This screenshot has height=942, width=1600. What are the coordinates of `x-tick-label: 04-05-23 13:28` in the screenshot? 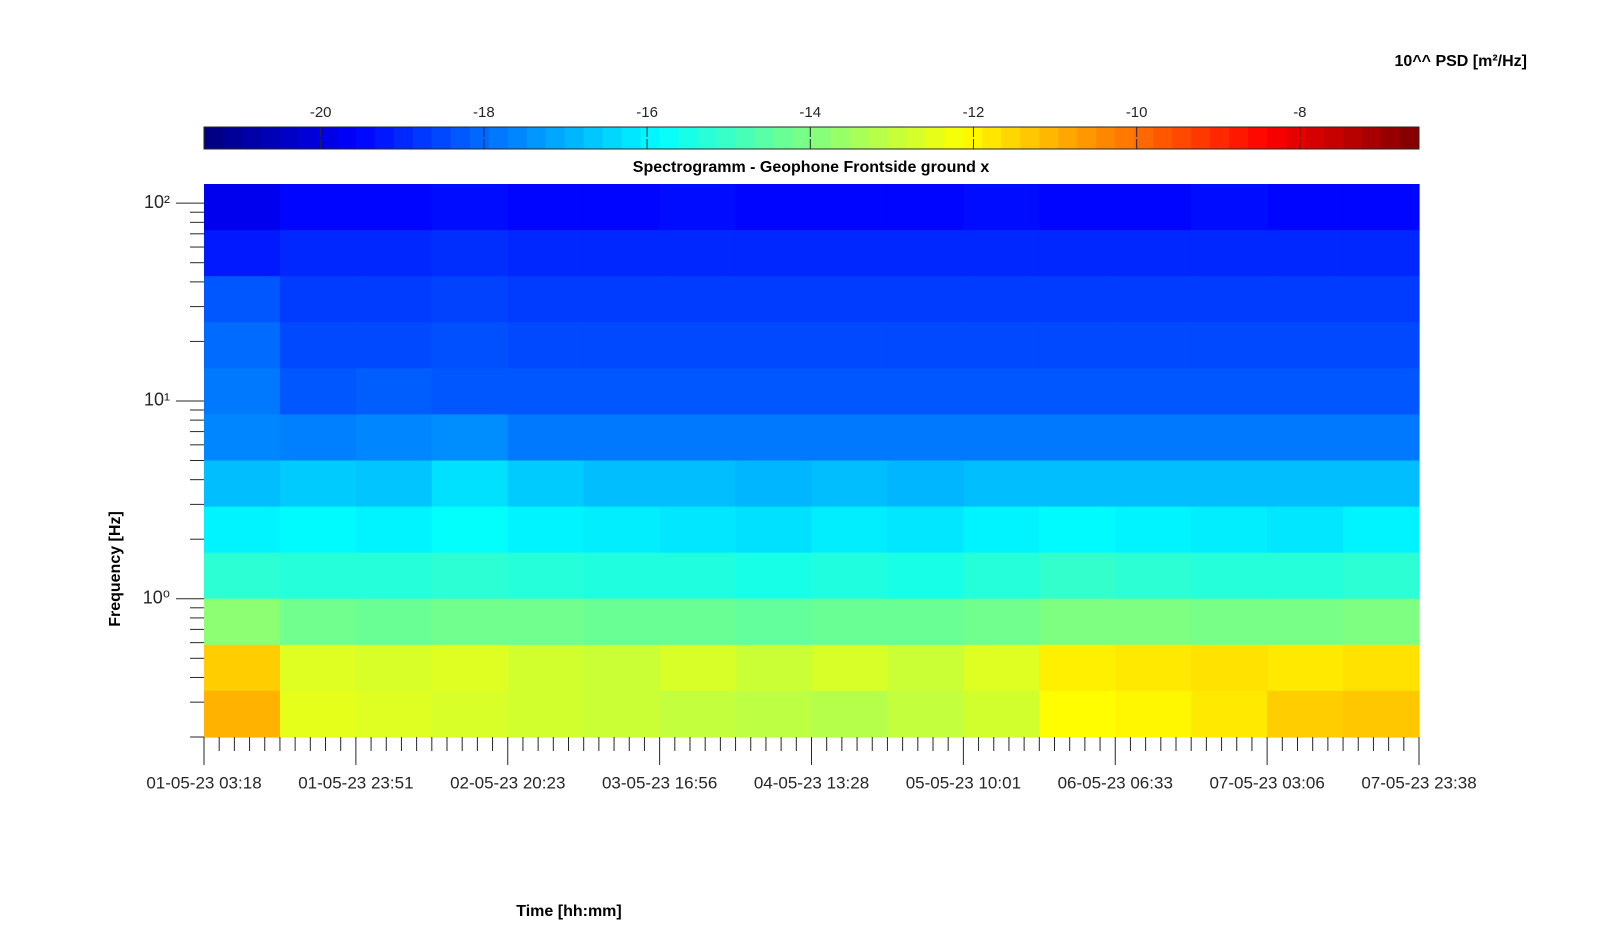 It's located at (811, 782).